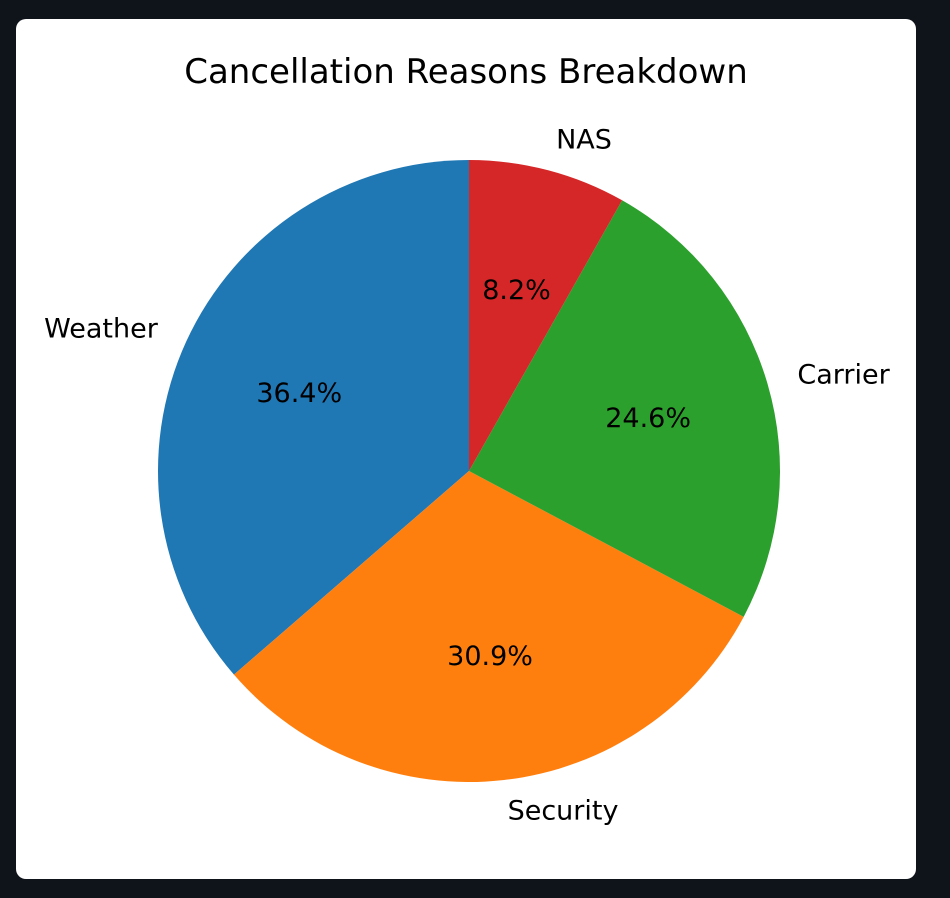 The height and width of the screenshot is (898, 950). What do you see at coordinates (101, 328) in the screenshot?
I see `slice-label-weather: Weather` at bounding box center [101, 328].